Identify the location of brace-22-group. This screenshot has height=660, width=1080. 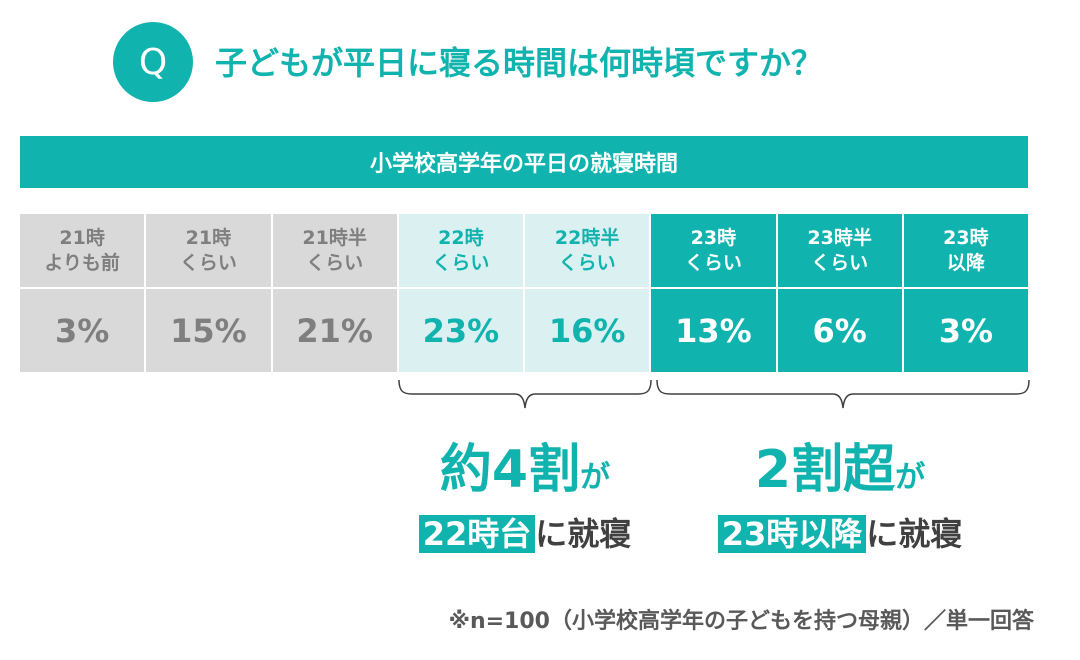
(525, 394).